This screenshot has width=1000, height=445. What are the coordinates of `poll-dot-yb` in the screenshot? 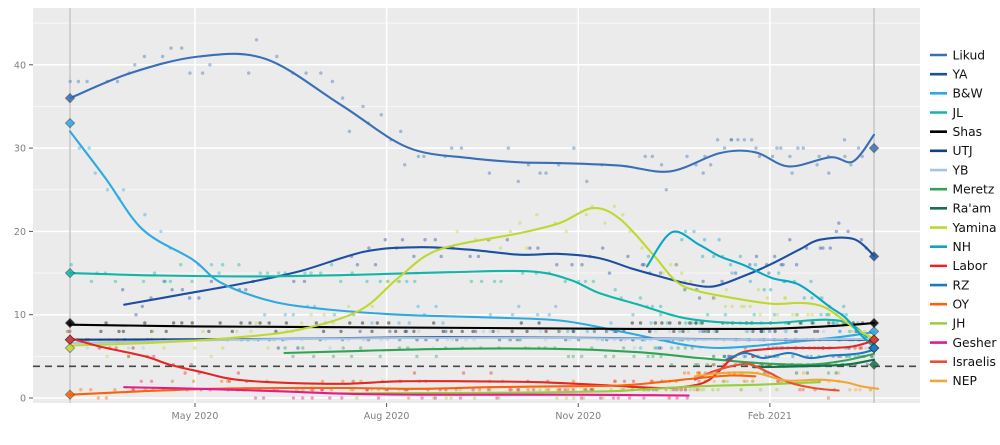 It's located at (656, 331).